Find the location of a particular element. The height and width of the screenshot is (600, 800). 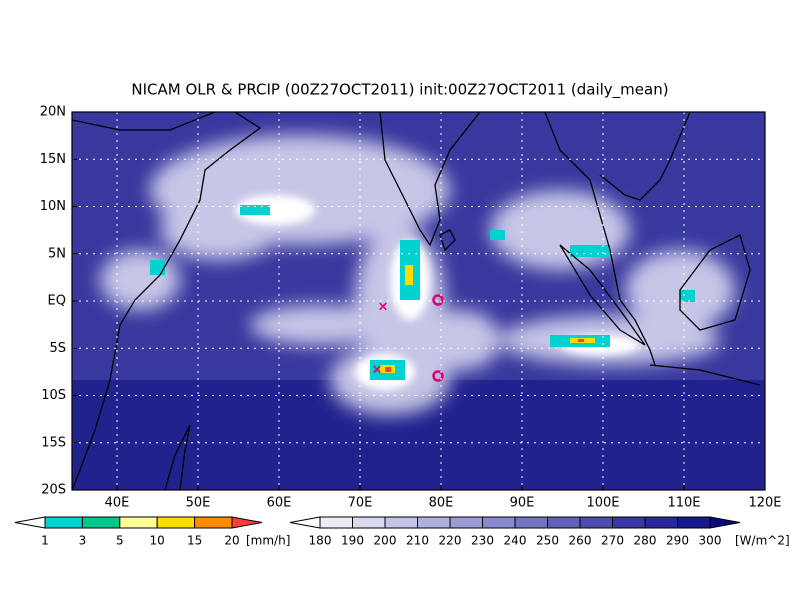

lon-label: 80E is located at coordinates (441, 503).